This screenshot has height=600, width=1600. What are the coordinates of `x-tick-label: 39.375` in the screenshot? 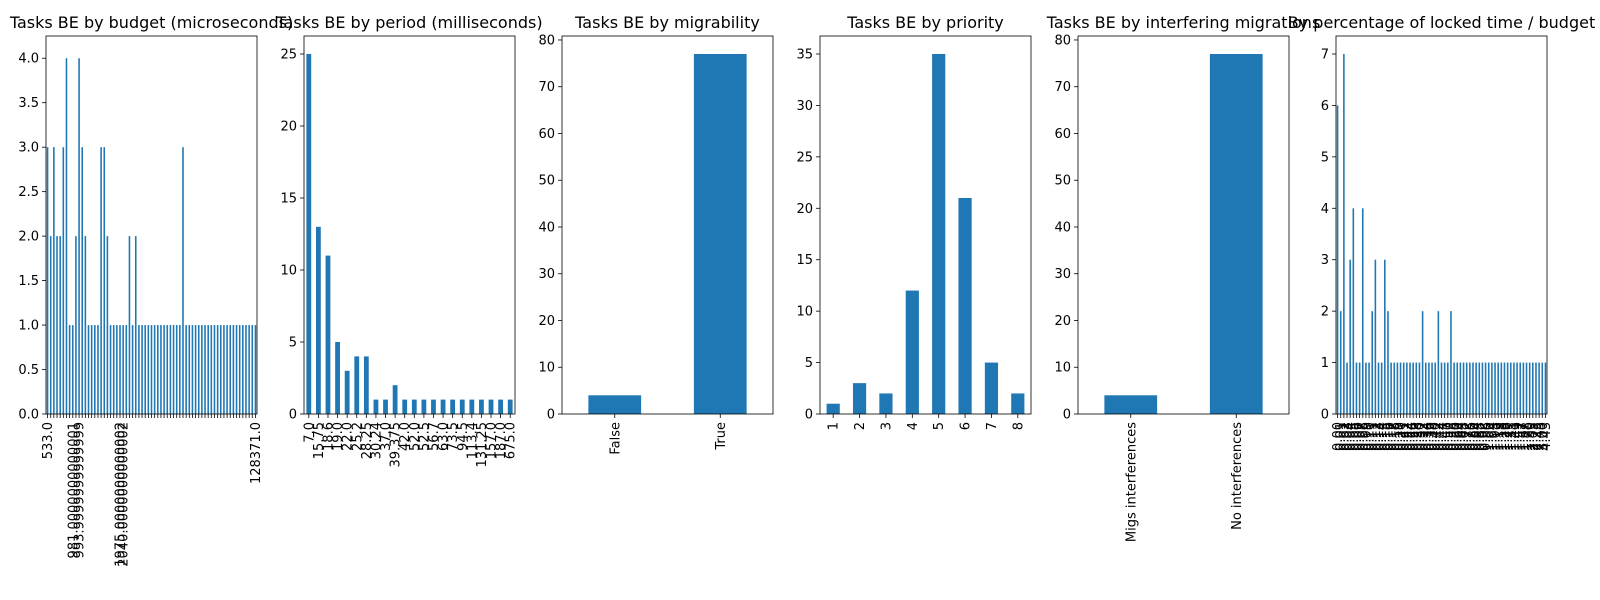 It's located at (396, 445).